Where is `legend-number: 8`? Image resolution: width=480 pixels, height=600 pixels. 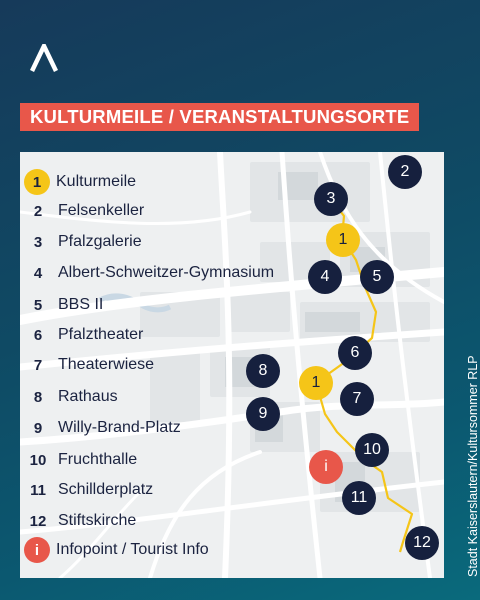
legend-number: 8 is located at coordinates (38, 397).